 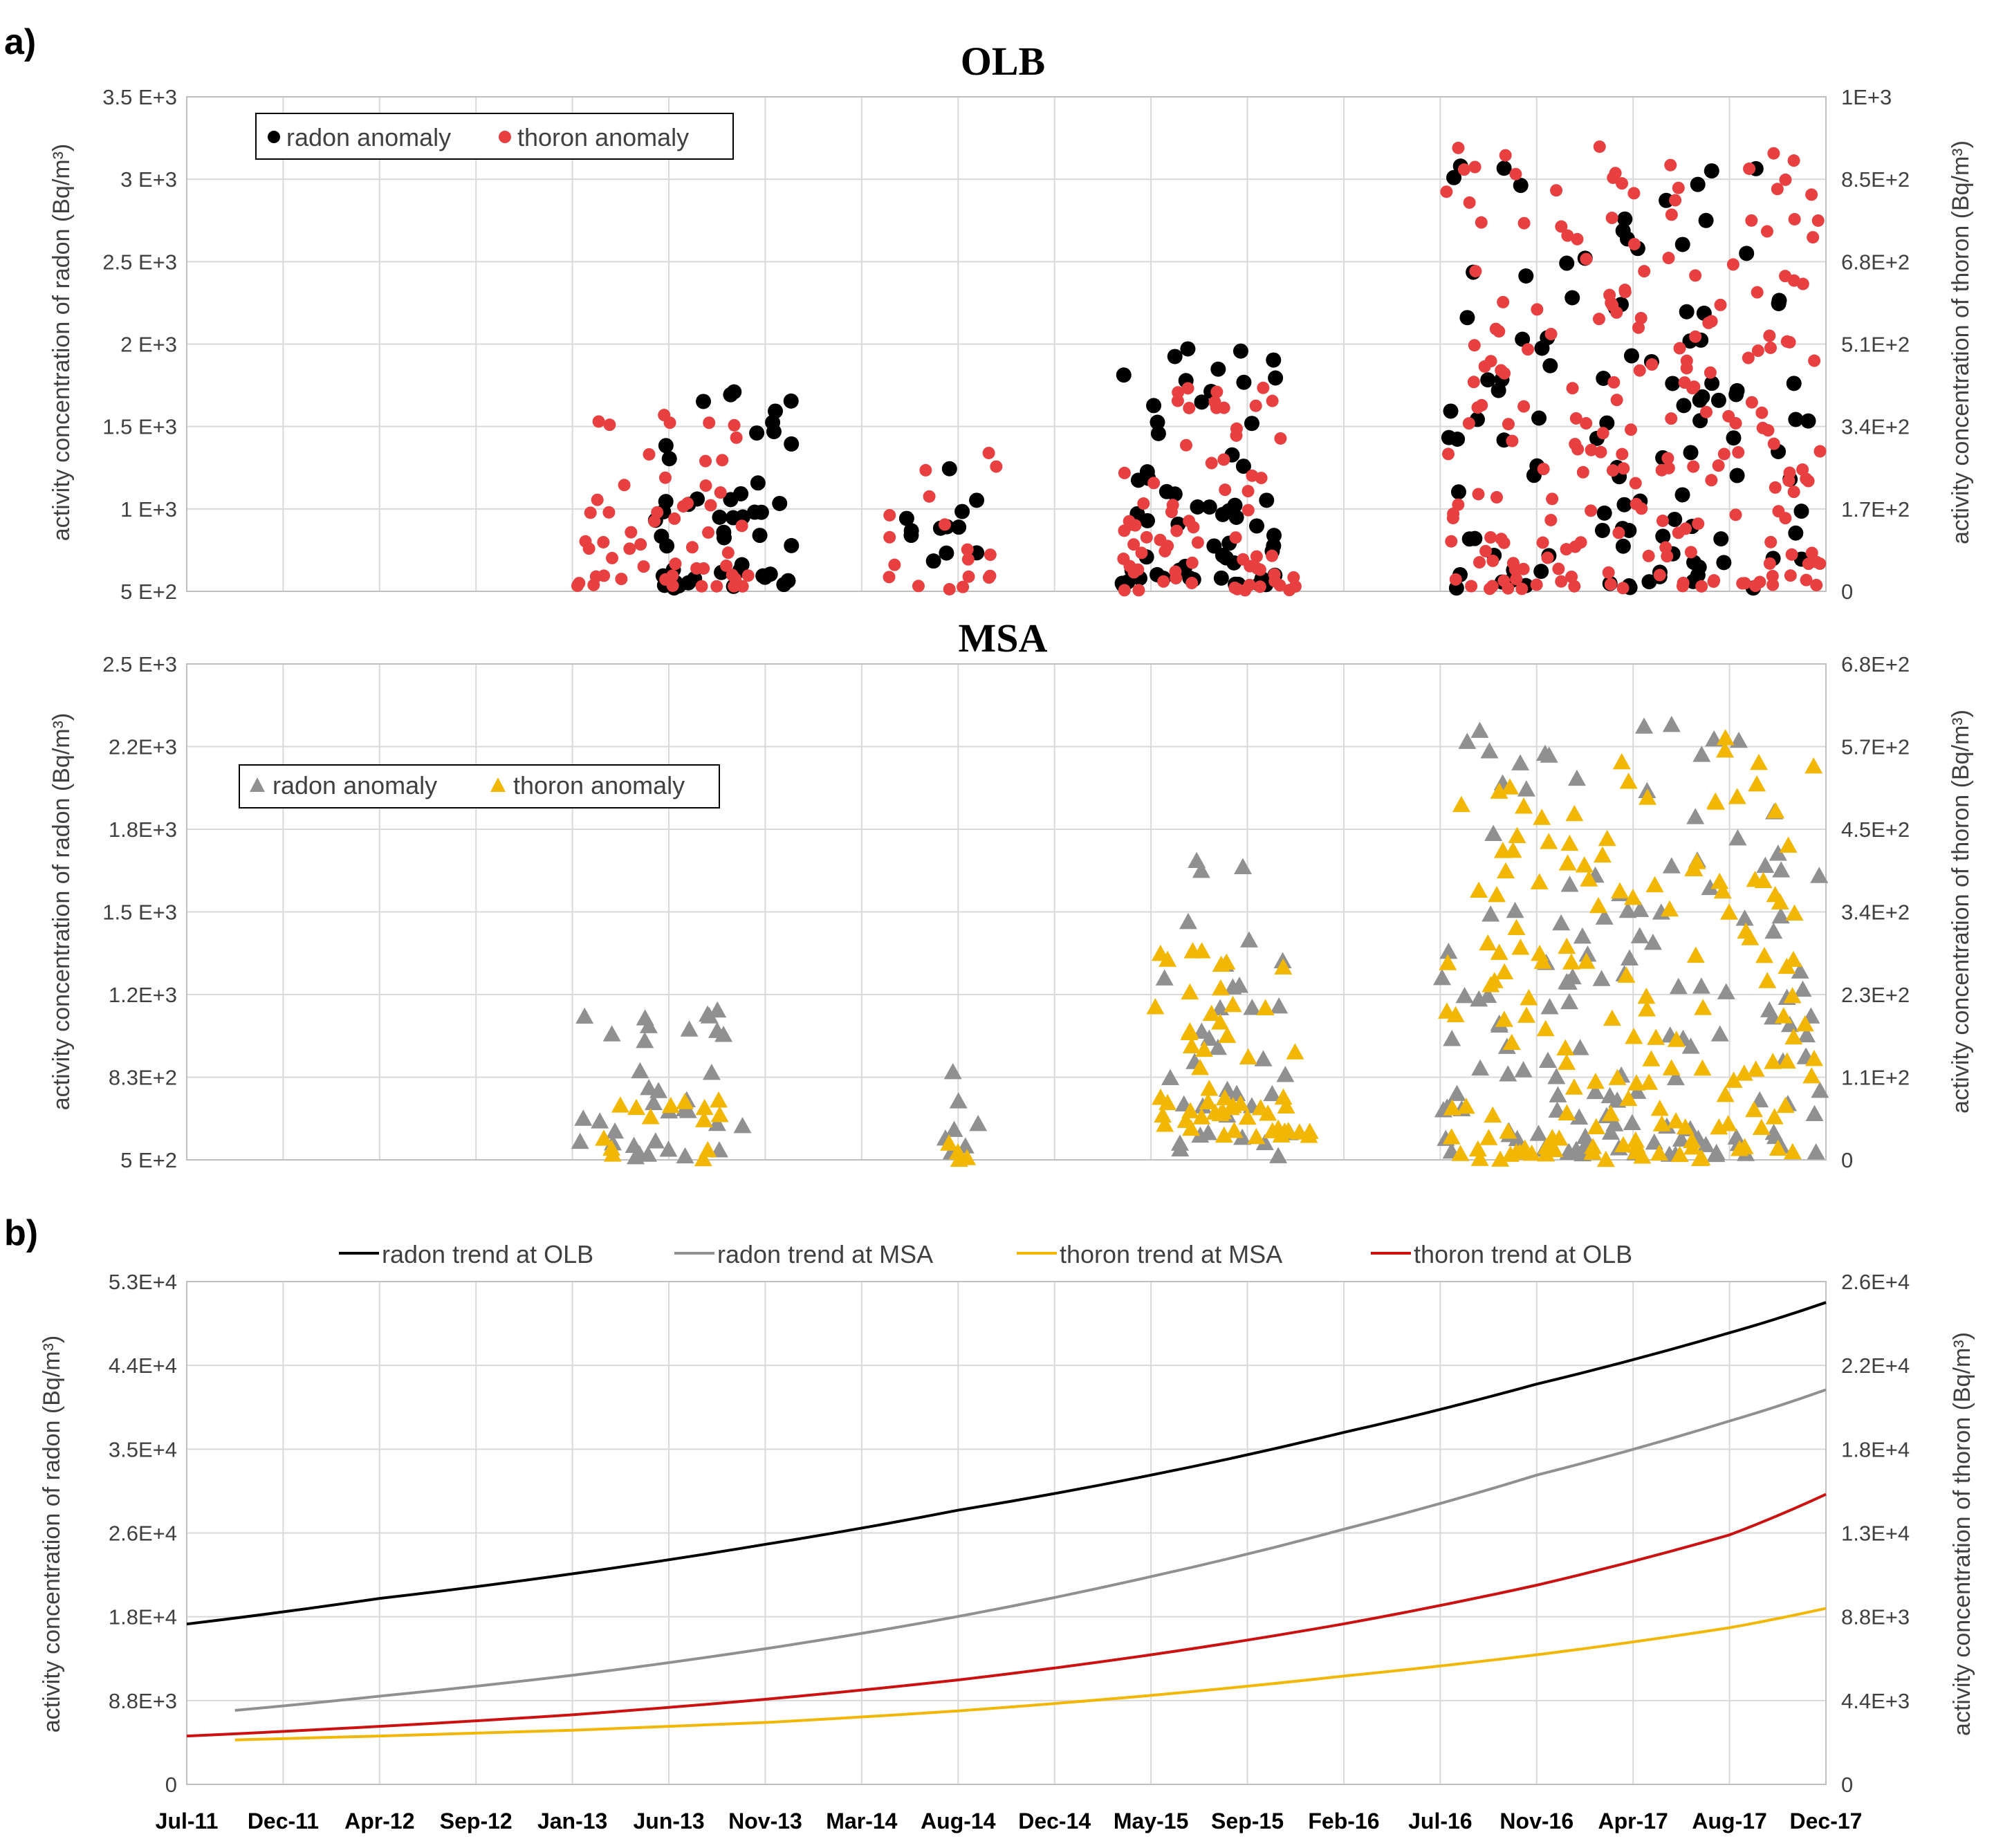 What do you see at coordinates (476, 1821) in the screenshot?
I see `x-tick-label: Sep-12` at bounding box center [476, 1821].